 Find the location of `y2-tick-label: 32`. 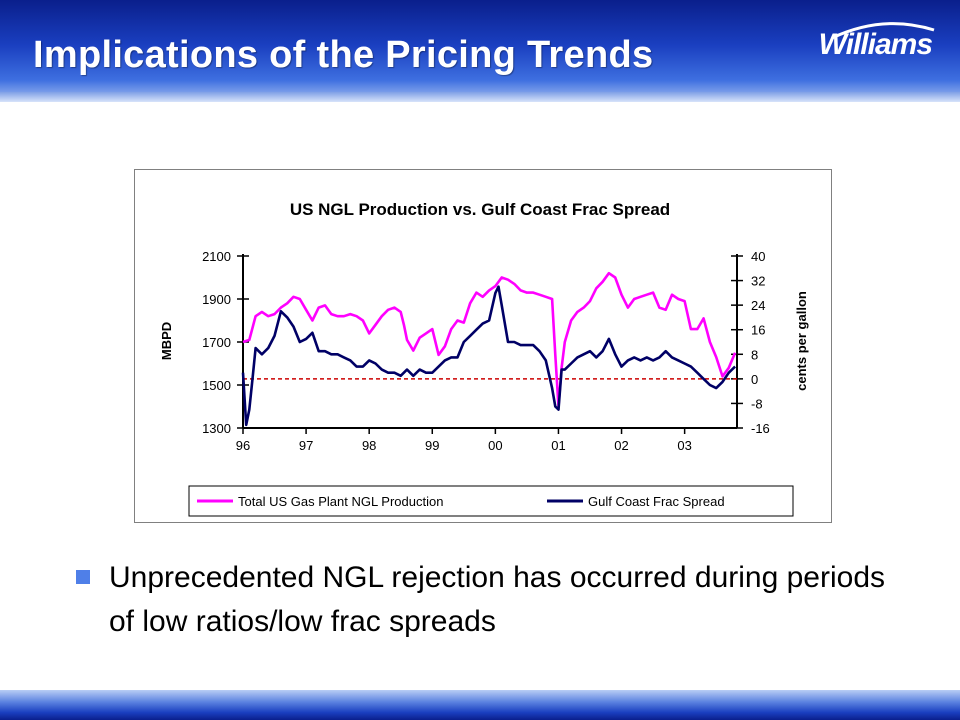

y2-tick-label: 32 is located at coordinates (758, 281).